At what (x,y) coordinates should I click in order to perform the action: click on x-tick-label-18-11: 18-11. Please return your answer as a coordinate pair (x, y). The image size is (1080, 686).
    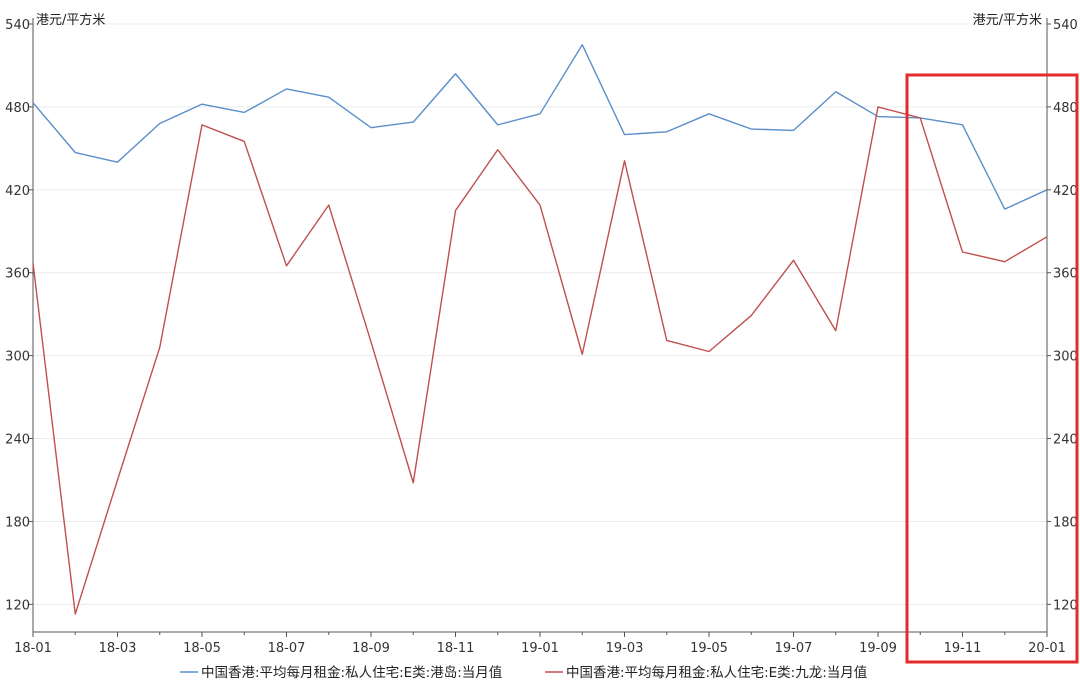
    Looking at the image, I should click on (456, 648).